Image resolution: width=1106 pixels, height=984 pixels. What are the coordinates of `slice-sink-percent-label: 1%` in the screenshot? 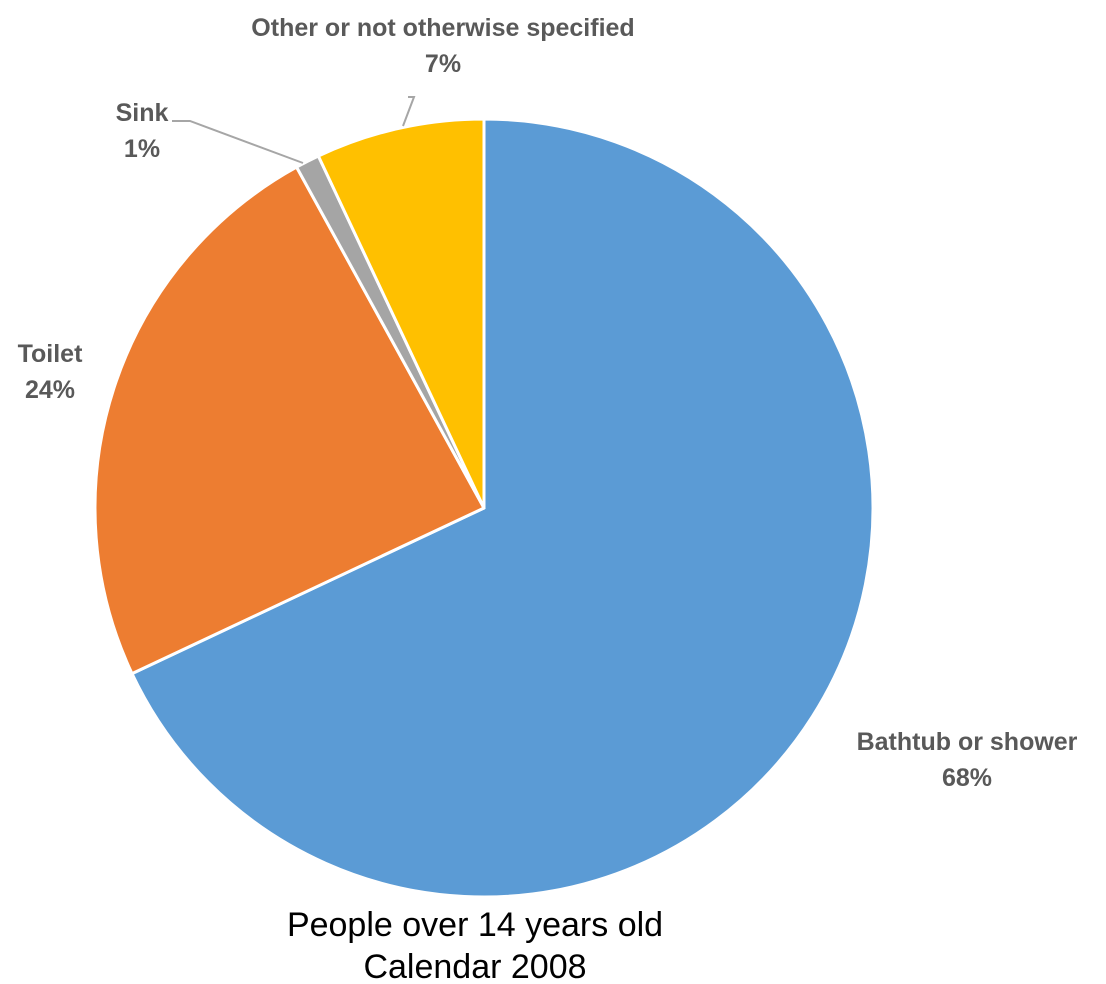 It's located at (142, 149).